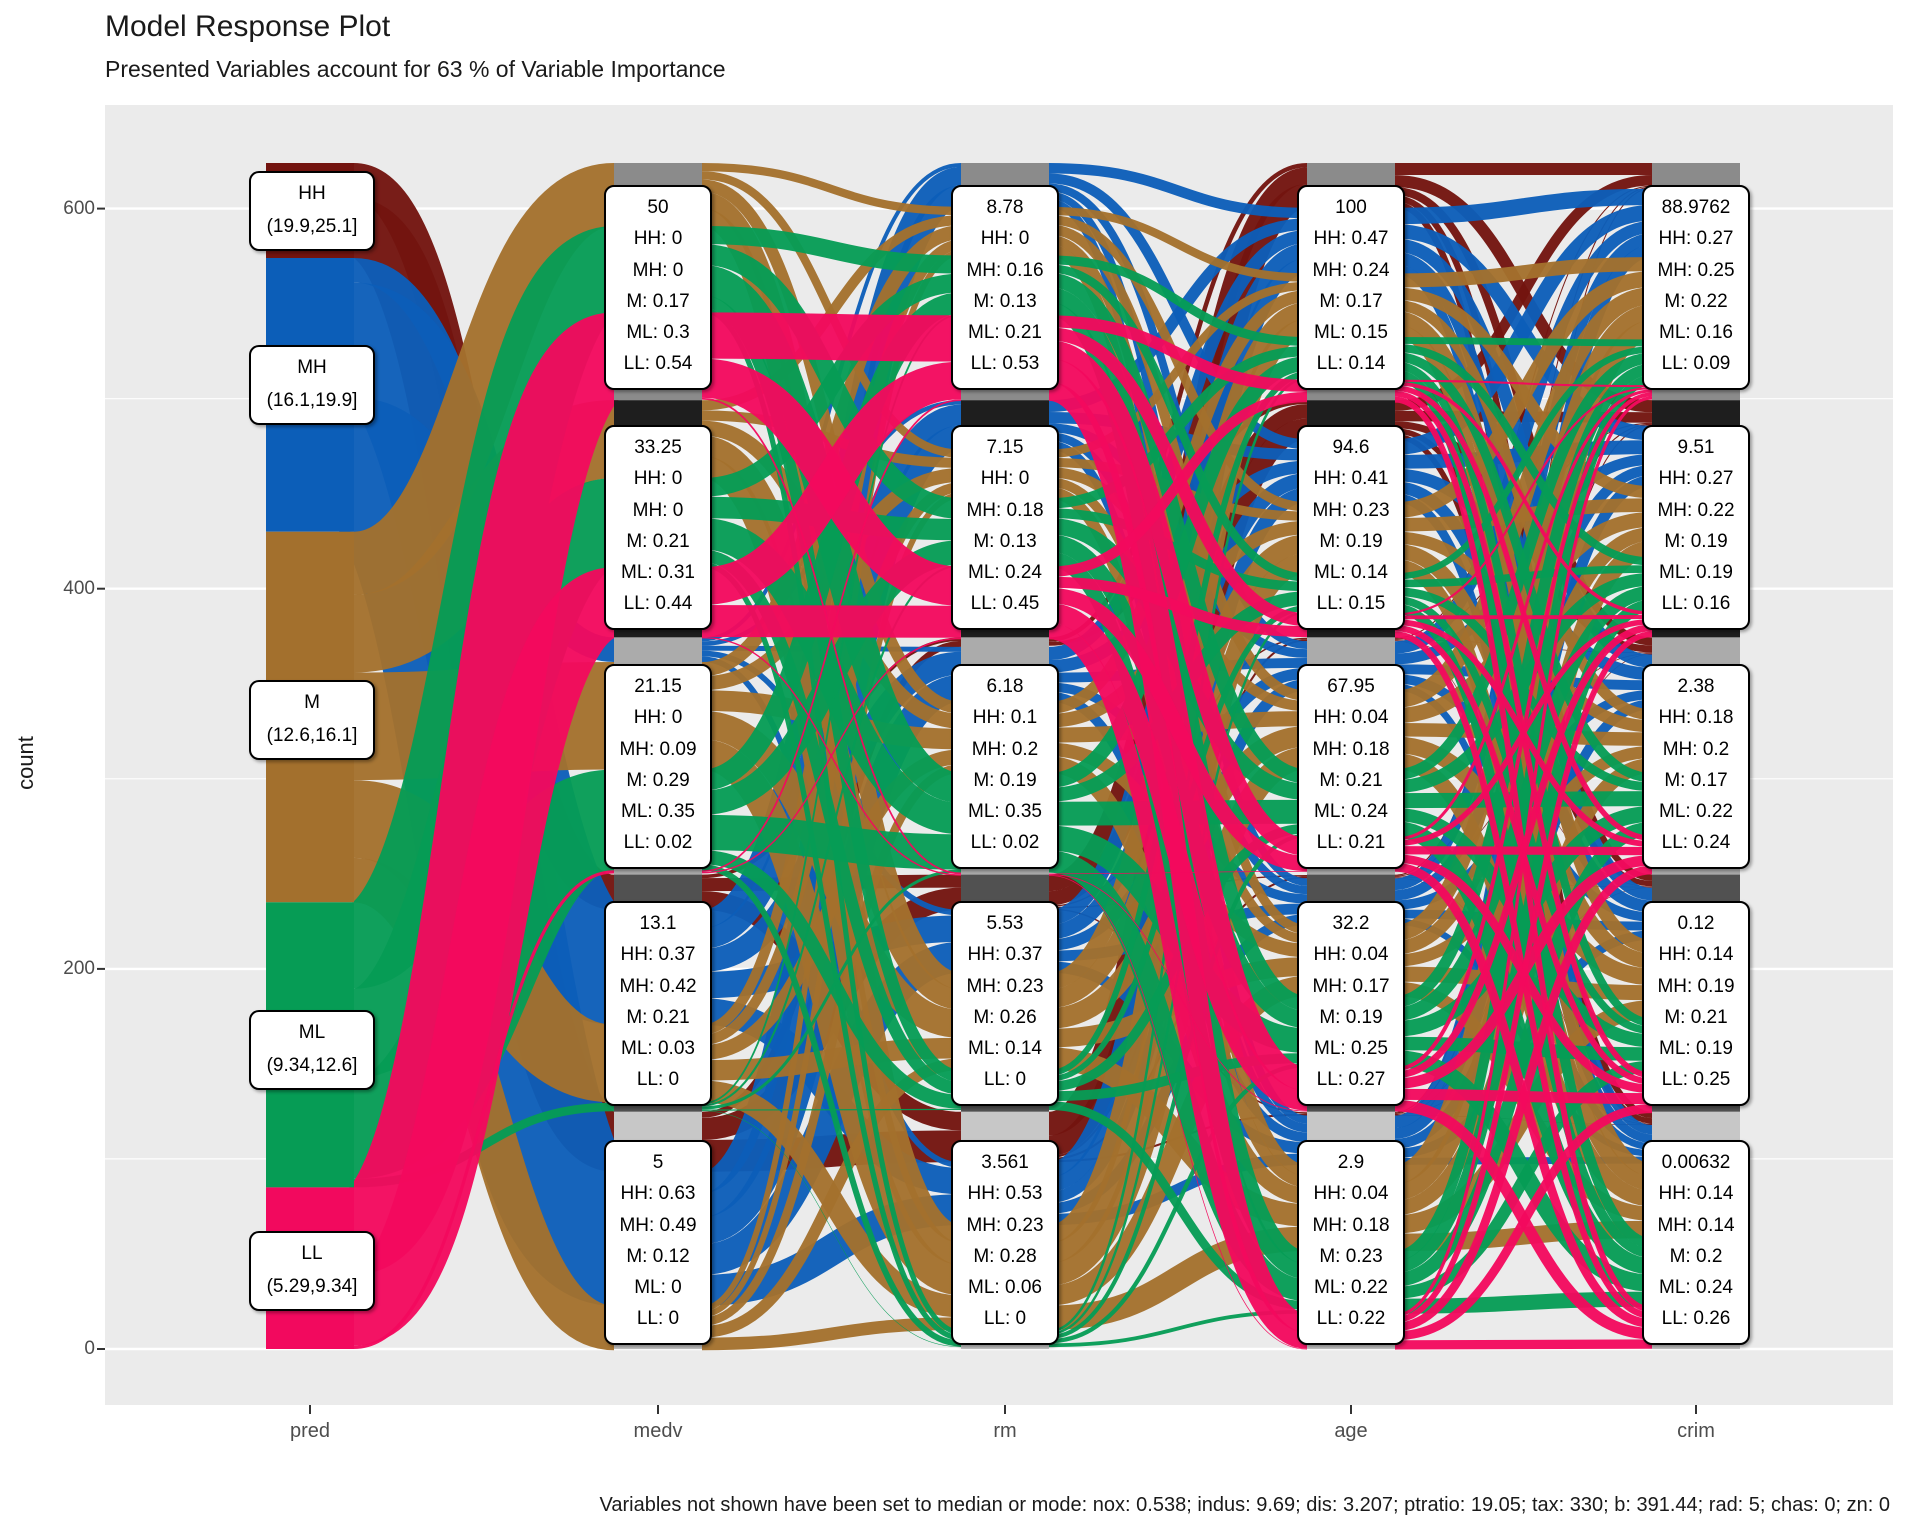  What do you see at coordinates (312, 400) in the screenshot?
I see `pred-class-range: (16.1,19.9]` at bounding box center [312, 400].